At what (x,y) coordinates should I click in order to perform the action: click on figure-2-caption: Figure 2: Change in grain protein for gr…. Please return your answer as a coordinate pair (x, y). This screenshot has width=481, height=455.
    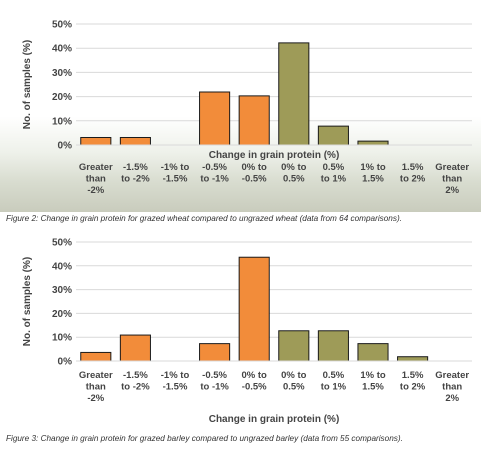
    Looking at the image, I should click on (204, 218).